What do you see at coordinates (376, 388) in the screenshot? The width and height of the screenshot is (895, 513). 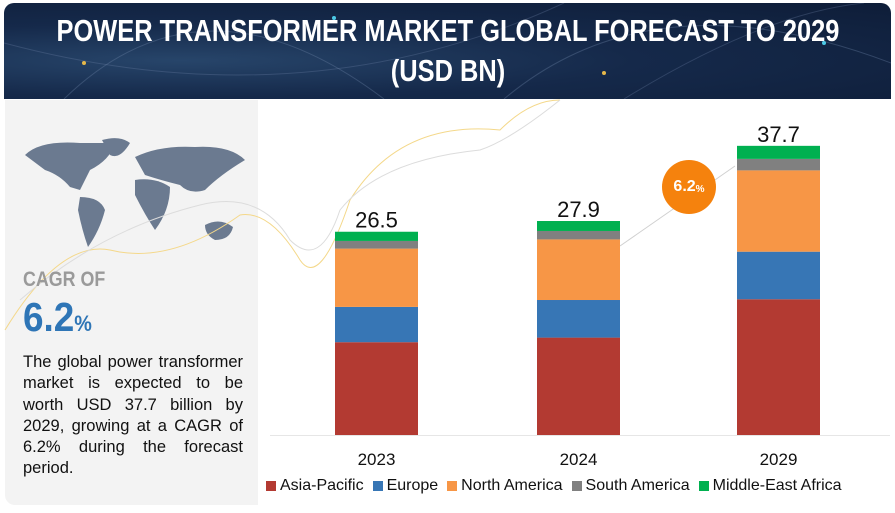 I see `bar-segment-asia-pacific-2023` at bounding box center [376, 388].